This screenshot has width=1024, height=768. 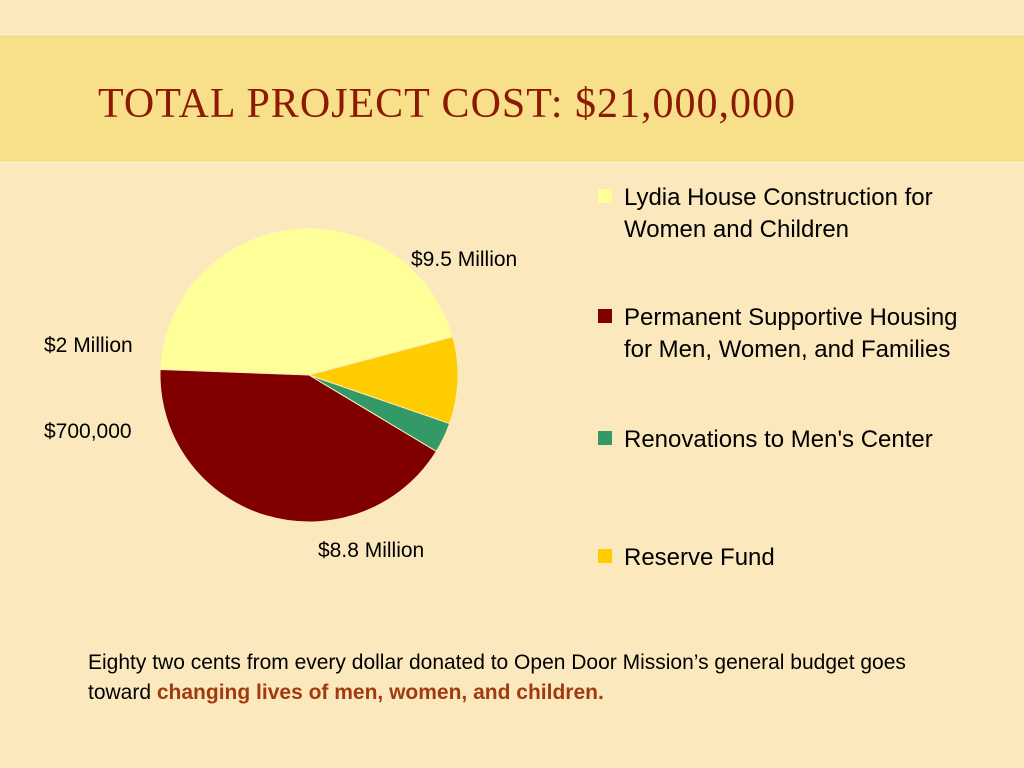 I want to click on pie-slice-lydia-house-construction-for-w, so click(x=306, y=301).